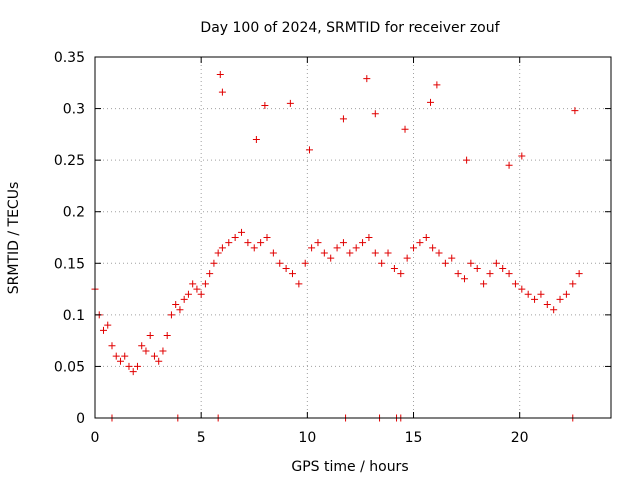  I want to click on y-tick-label: 0, so click(80, 419).